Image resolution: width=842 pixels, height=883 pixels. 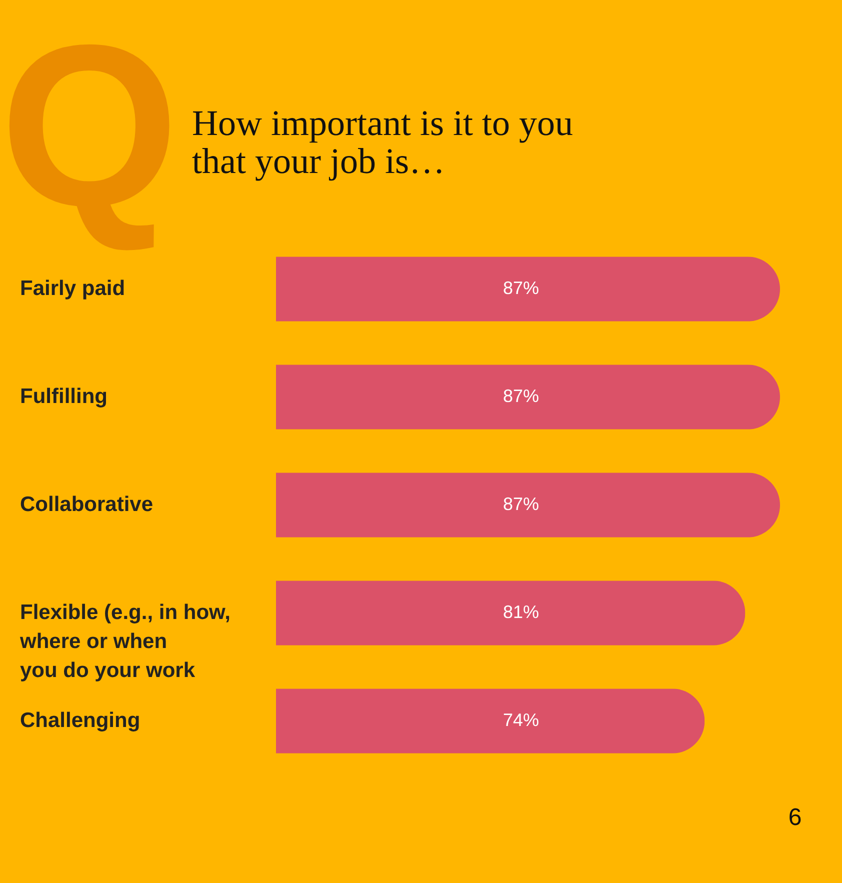 I want to click on text: 6, so click(x=795, y=817).